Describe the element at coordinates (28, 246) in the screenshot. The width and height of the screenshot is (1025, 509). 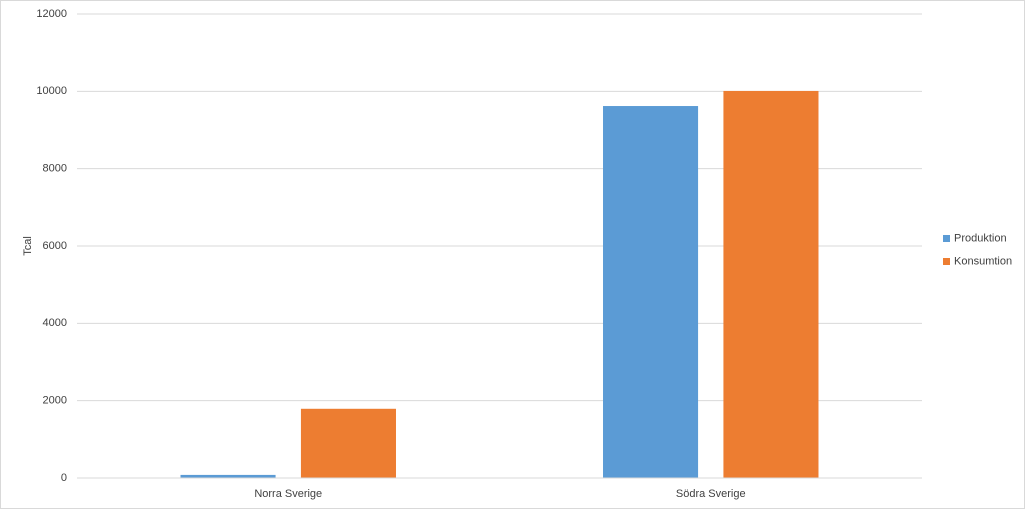
I see `y-axis-label: Tcal` at that location.